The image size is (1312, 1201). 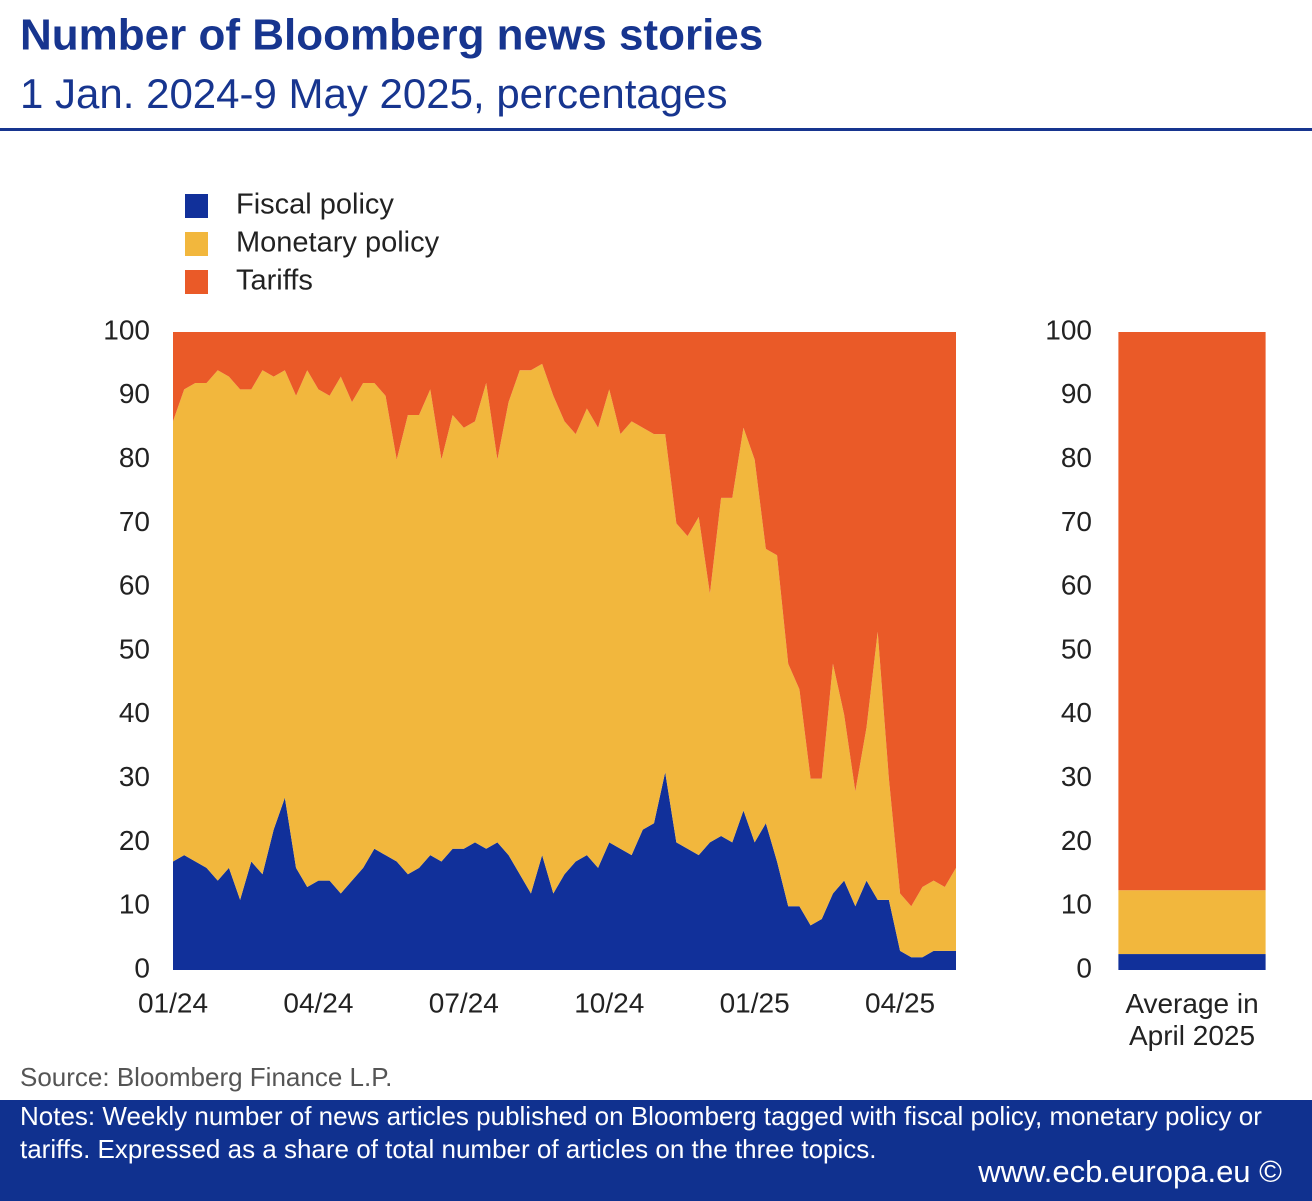 I want to click on x-tick-label: 10/24, so click(x=609, y=1002).